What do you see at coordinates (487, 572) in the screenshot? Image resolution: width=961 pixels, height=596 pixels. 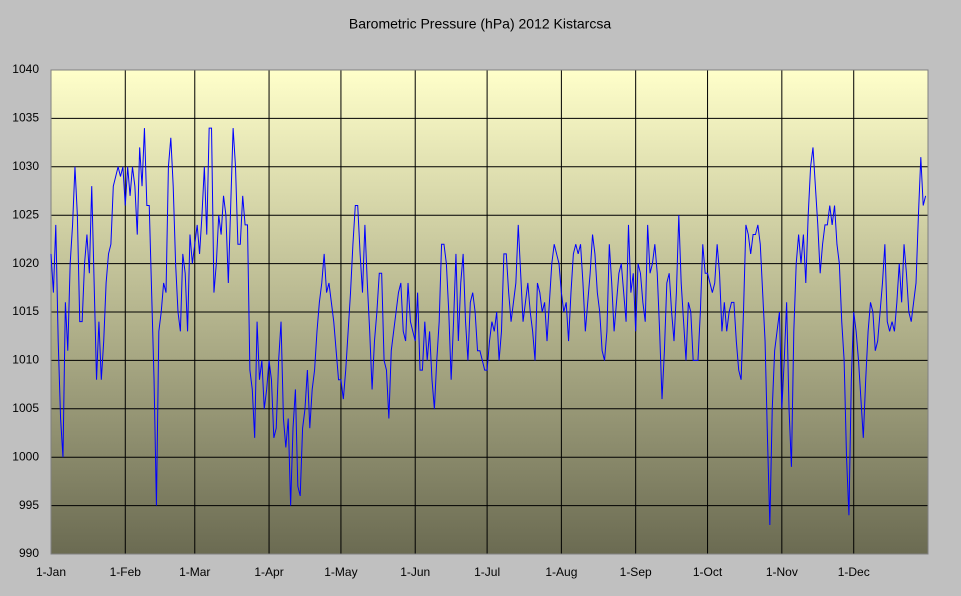 I see `x-tick-label: 1-Jul` at bounding box center [487, 572].